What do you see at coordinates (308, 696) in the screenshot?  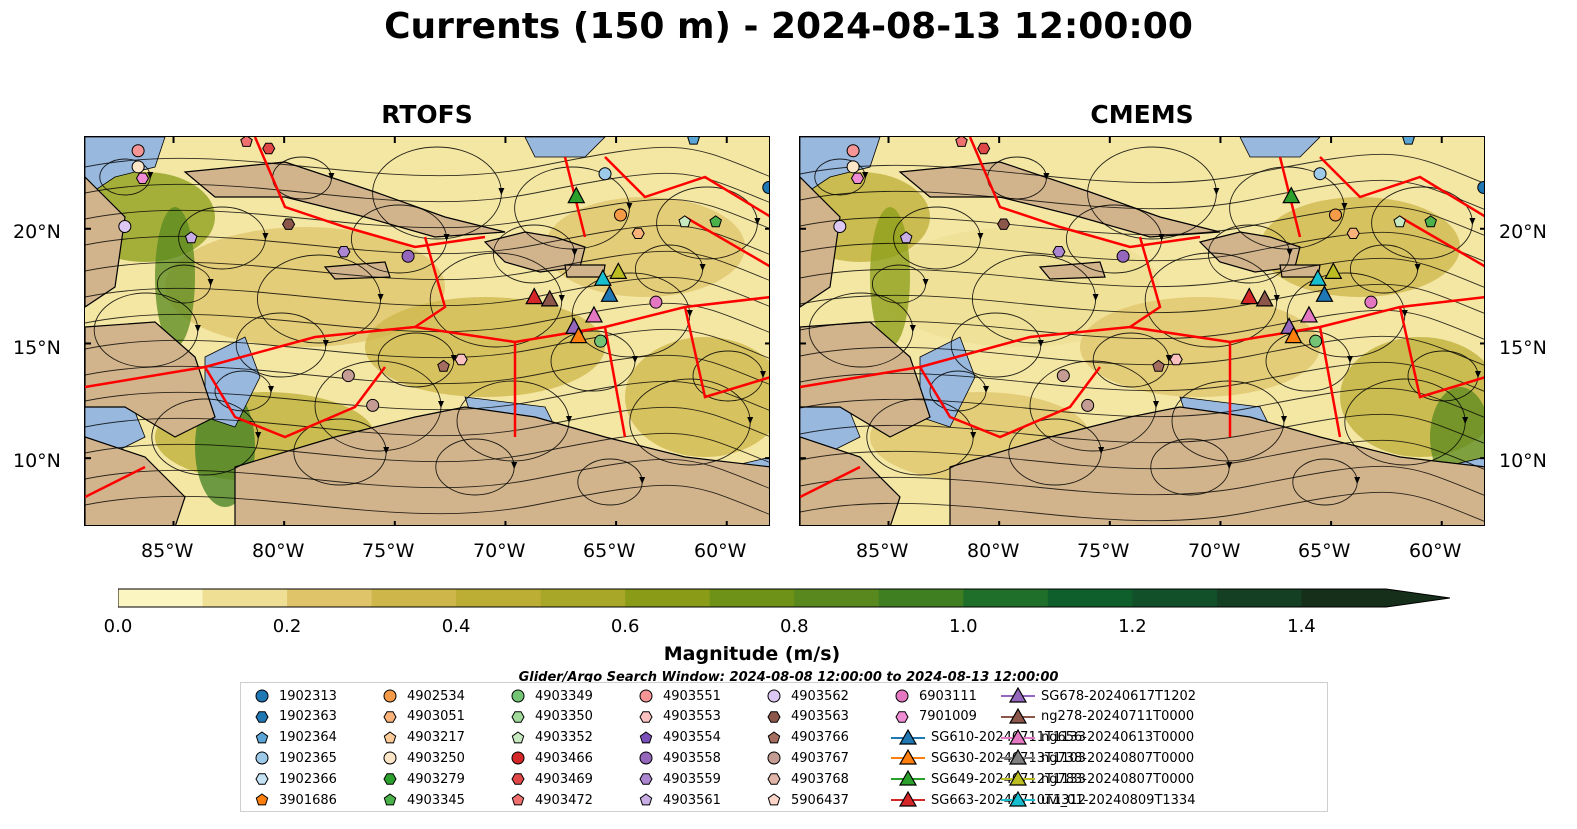 I see `legend-label: 1902313` at bounding box center [308, 696].